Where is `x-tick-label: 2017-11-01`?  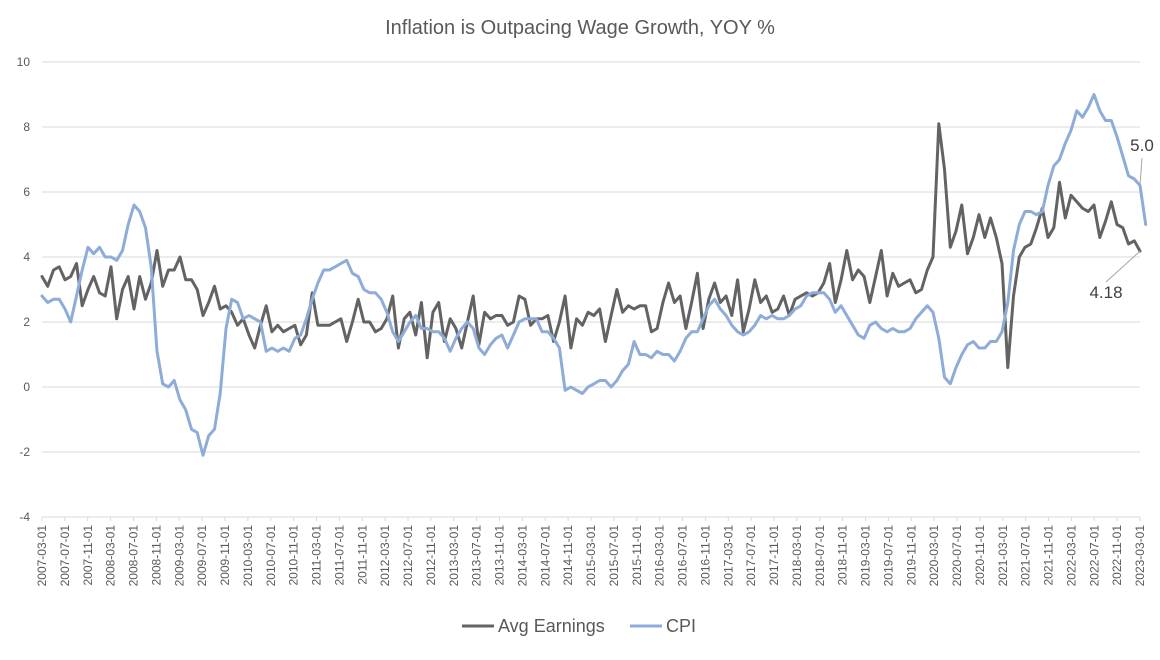 x-tick-label: 2017-11-01 is located at coordinates (774, 555).